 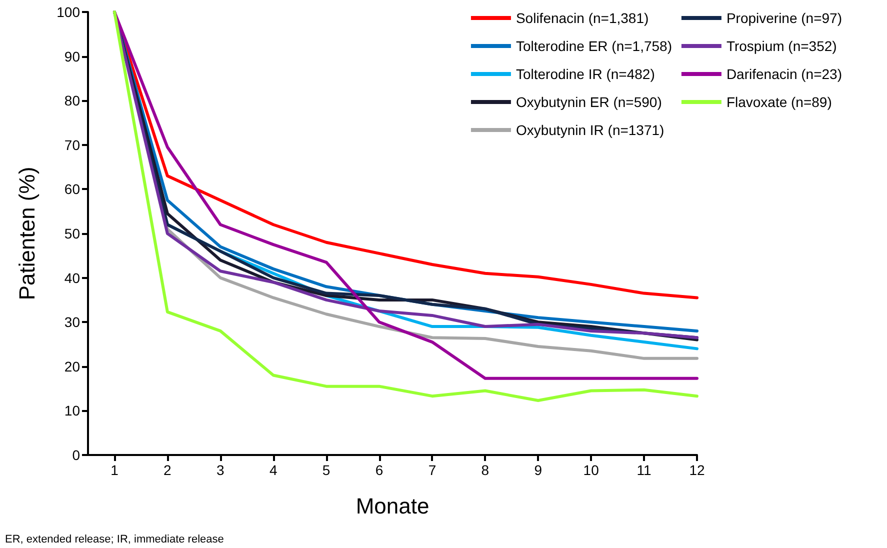 What do you see at coordinates (485, 470) in the screenshot?
I see `x-tick-label: 8` at bounding box center [485, 470].